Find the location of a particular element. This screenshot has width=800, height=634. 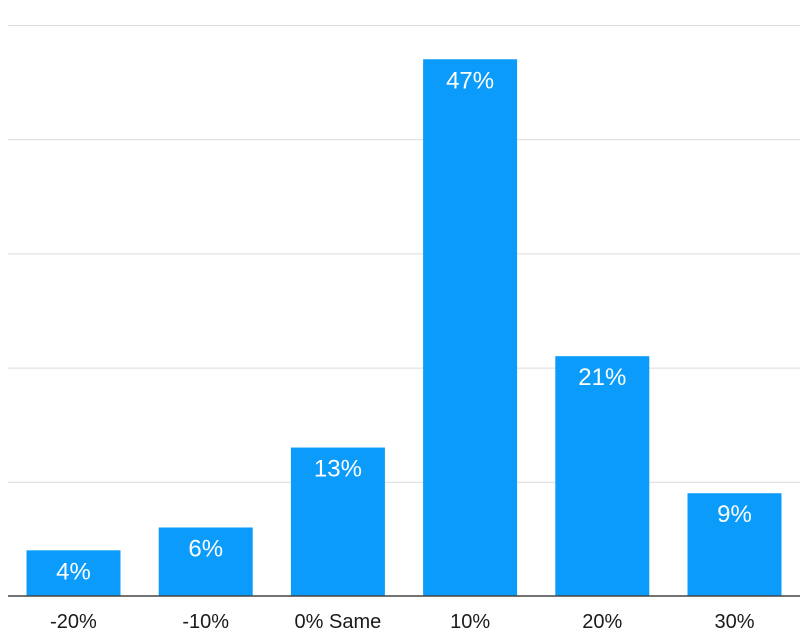

x-tick-label: 20% is located at coordinates (602, 622).